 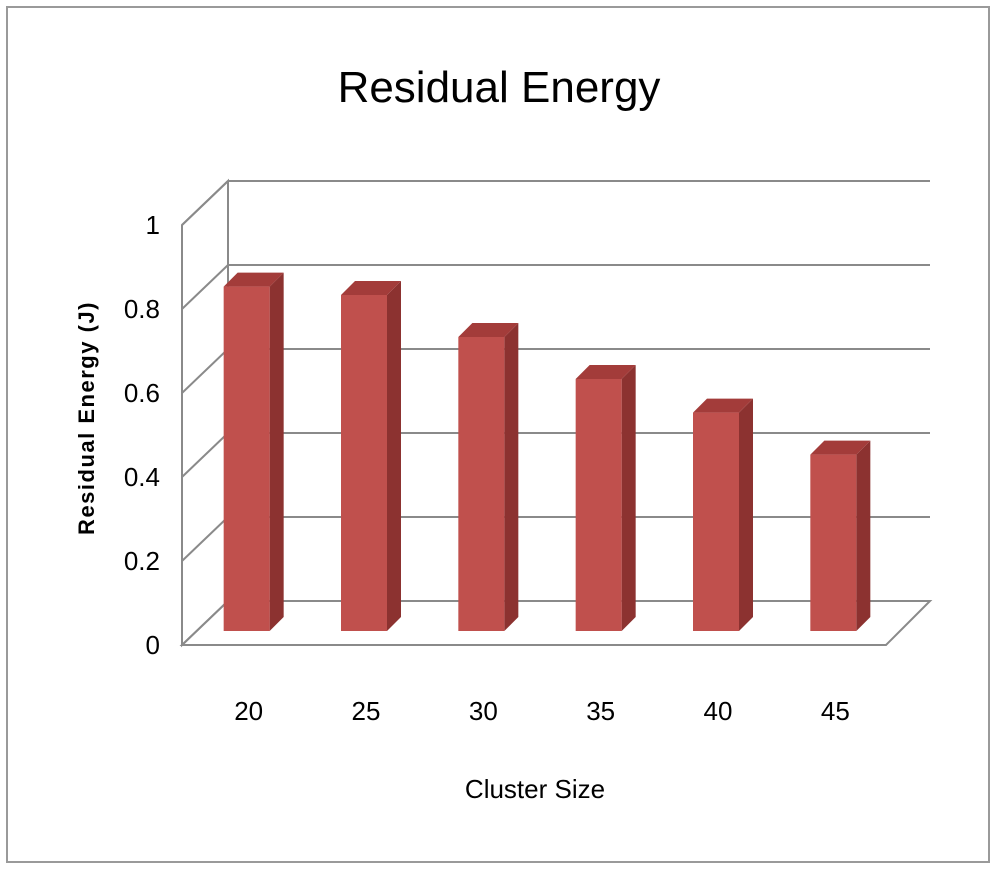 What do you see at coordinates (205, 413) in the screenshot?
I see `side-wall` at bounding box center [205, 413].